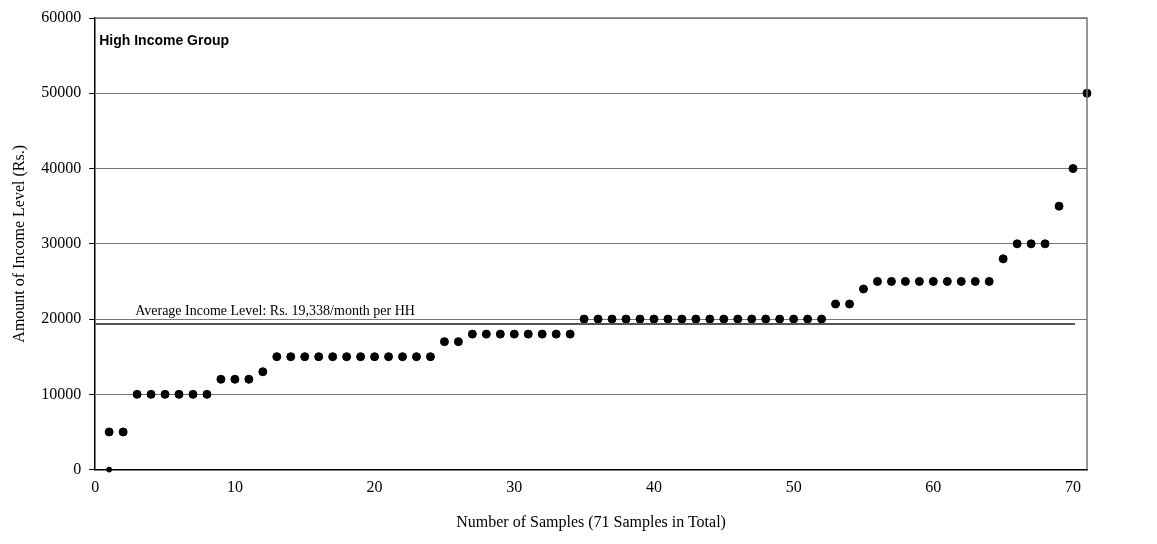 The width and height of the screenshot is (1157, 544). Describe the element at coordinates (61, 242) in the screenshot. I see `y-tick-label: 30000` at that location.